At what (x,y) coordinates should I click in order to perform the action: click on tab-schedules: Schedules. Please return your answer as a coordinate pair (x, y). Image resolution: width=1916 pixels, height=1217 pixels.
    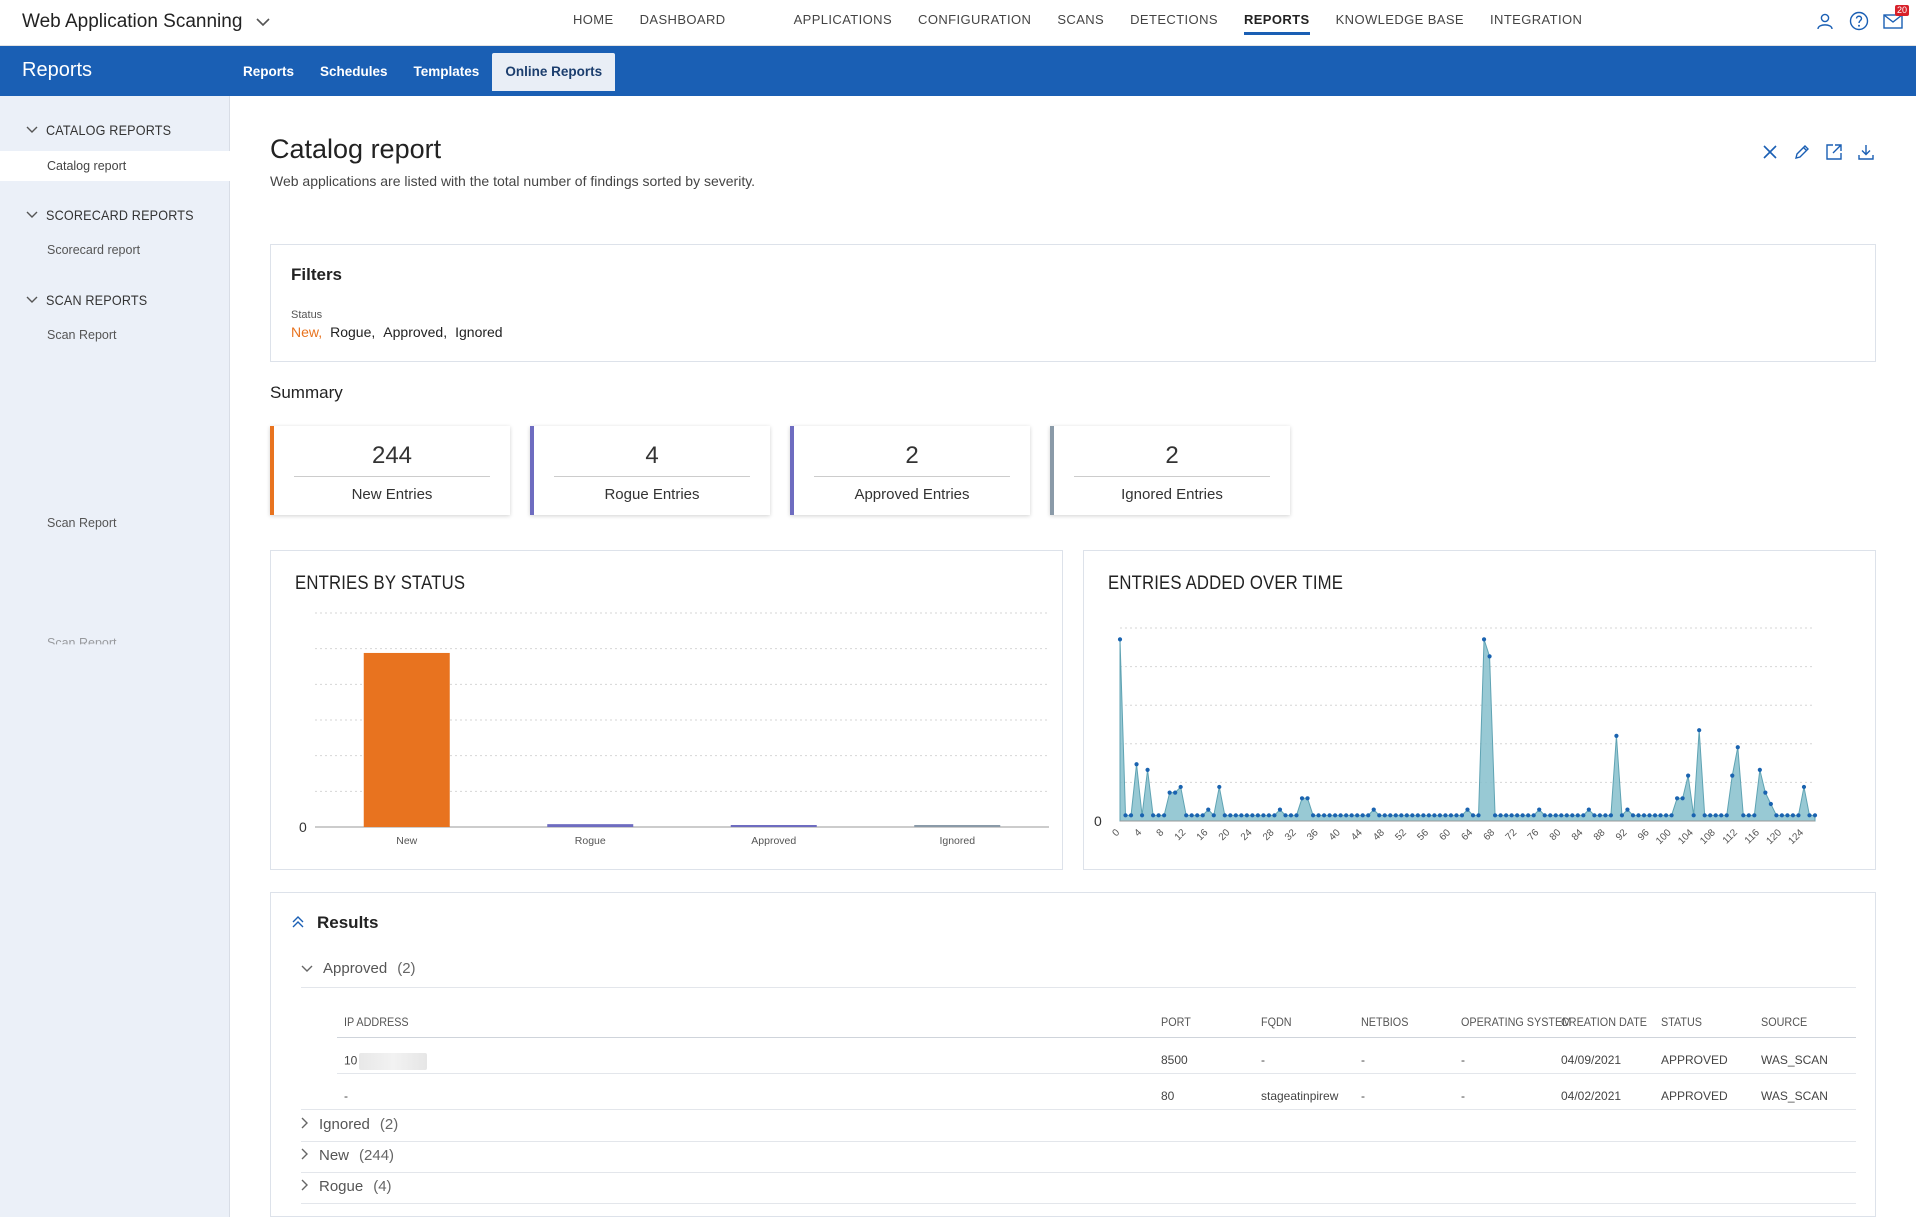
    Looking at the image, I should click on (354, 71).